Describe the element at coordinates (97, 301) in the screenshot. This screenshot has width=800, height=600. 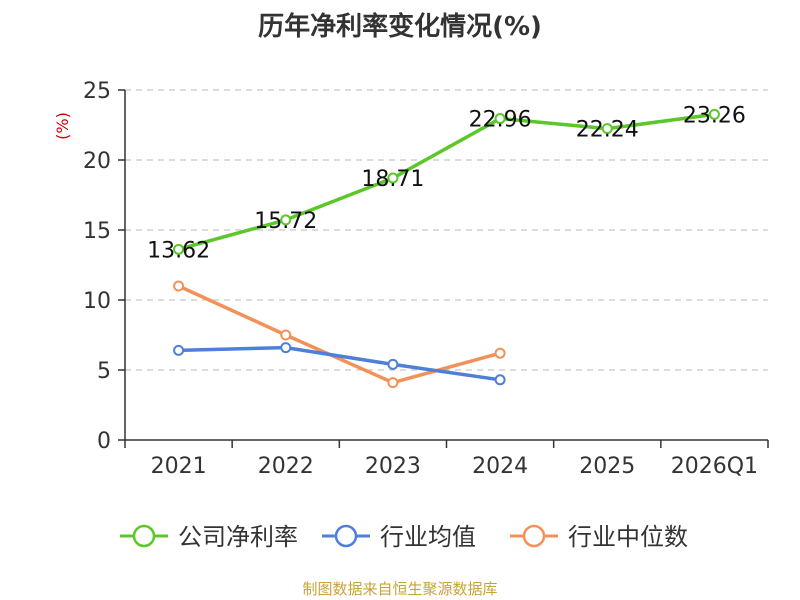
I see `y-tick-label-10: 10` at that location.